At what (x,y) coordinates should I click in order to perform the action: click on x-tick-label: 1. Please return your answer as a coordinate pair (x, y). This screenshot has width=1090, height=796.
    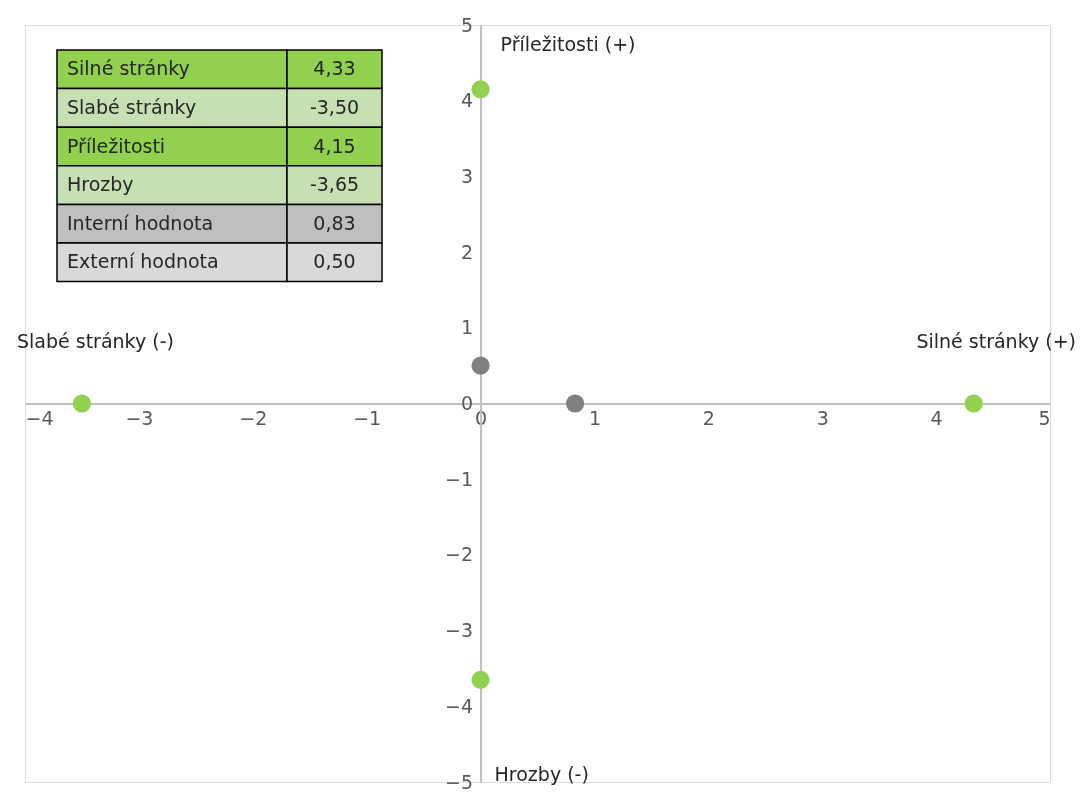
    Looking at the image, I should click on (594, 418).